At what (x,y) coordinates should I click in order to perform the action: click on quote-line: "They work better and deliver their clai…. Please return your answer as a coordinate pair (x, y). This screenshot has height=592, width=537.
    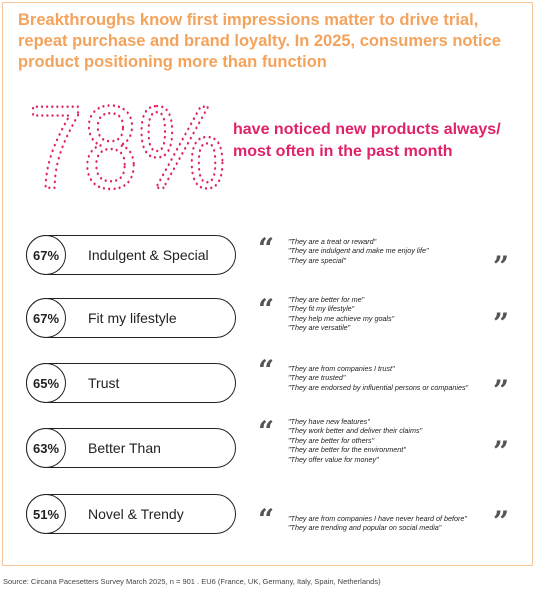
    Looking at the image, I should click on (355, 431).